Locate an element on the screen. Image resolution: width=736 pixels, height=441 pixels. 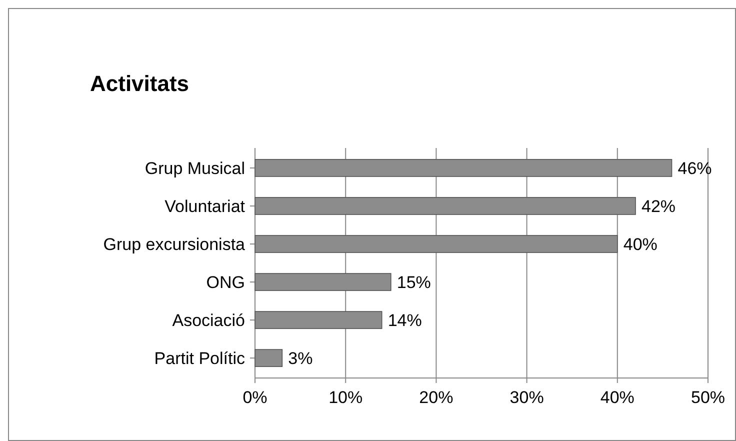
data-label: 40% is located at coordinates (640, 244).